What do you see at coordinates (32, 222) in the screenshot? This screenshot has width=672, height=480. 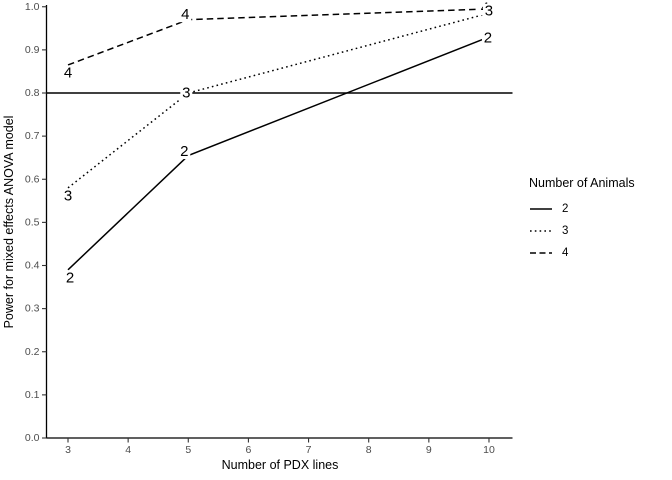 I see `y-tick-label: 0.5` at bounding box center [32, 222].